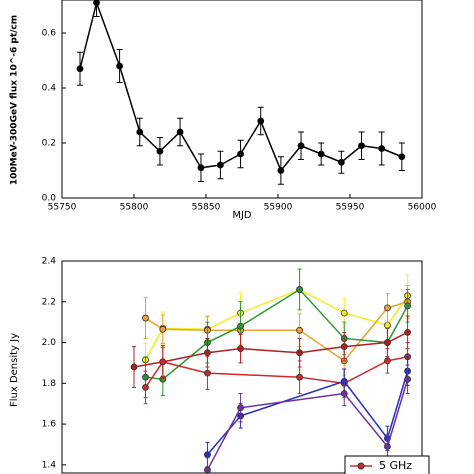 The width and height of the screenshot is (474, 474). Describe the element at coordinates (361, 466) in the screenshot. I see `legend-marker` at that location.